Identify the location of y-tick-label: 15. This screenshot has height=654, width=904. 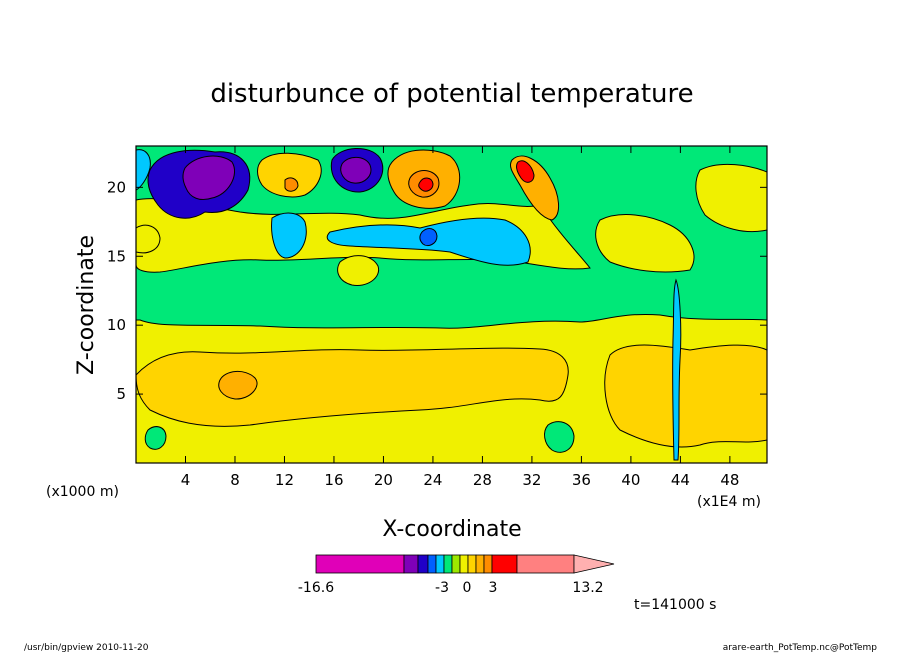
(116, 256).